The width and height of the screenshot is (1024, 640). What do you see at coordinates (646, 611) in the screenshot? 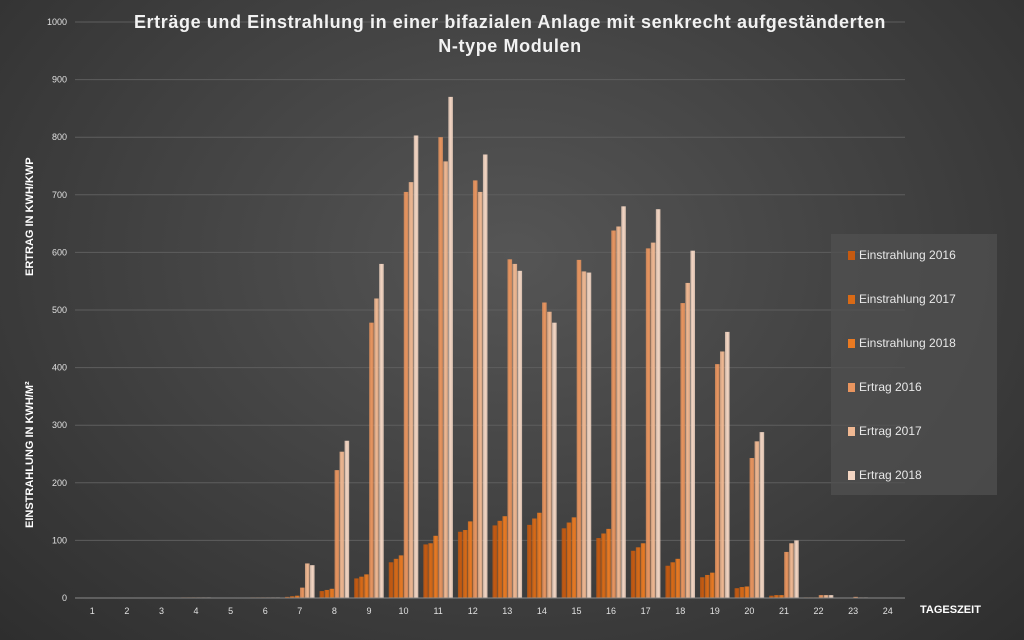
I see `x-tick-label: 17` at bounding box center [646, 611].